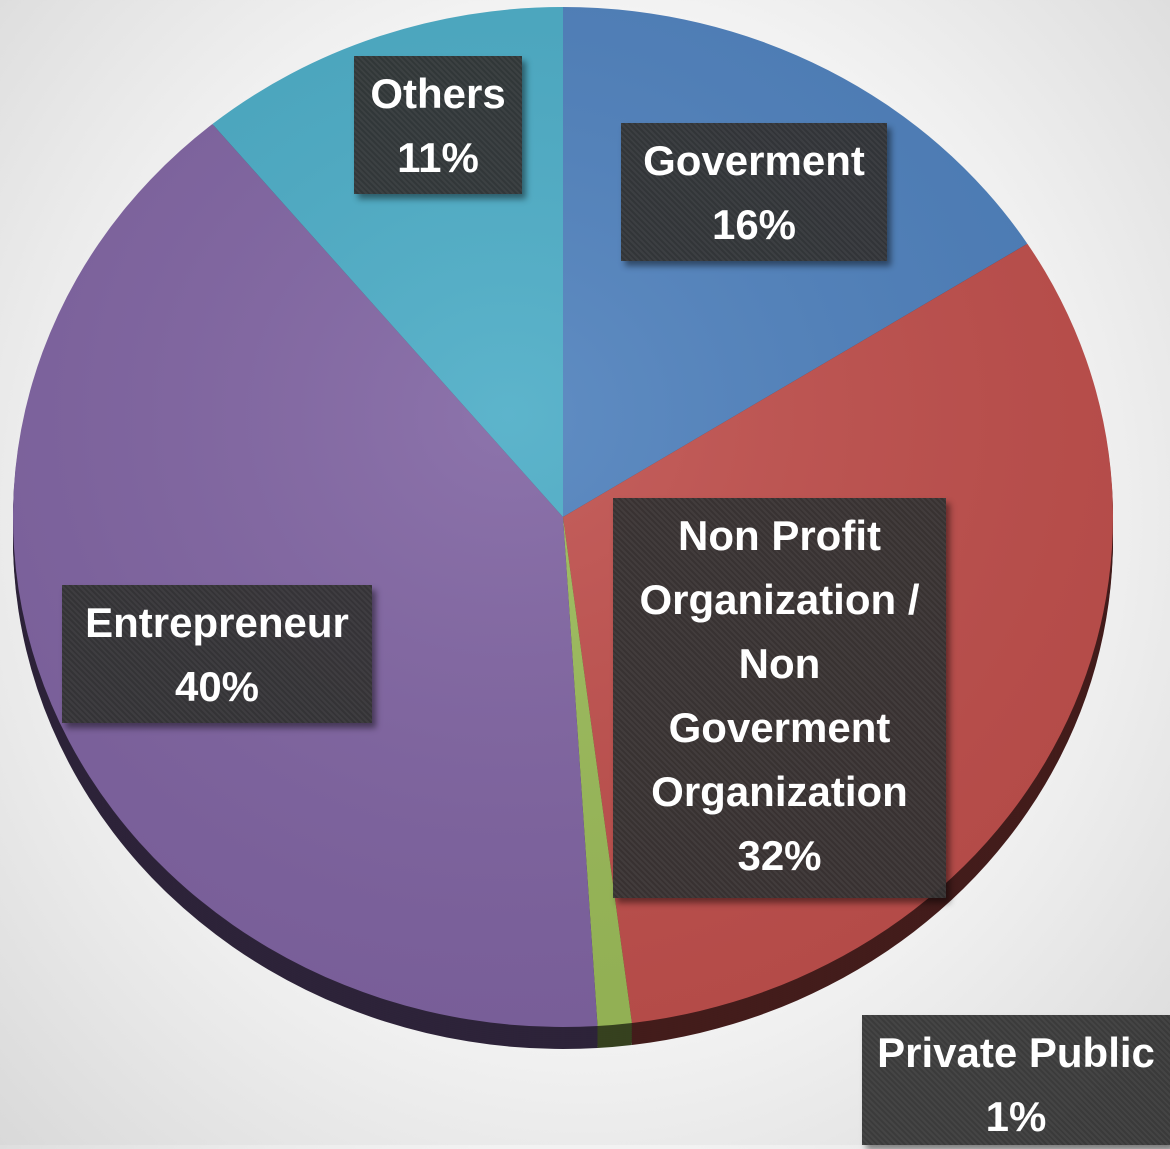 Image resolution: width=1170 pixels, height=1149 pixels. Describe the element at coordinates (438, 125) in the screenshot. I see `data-label-others: Others 11%` at that location.